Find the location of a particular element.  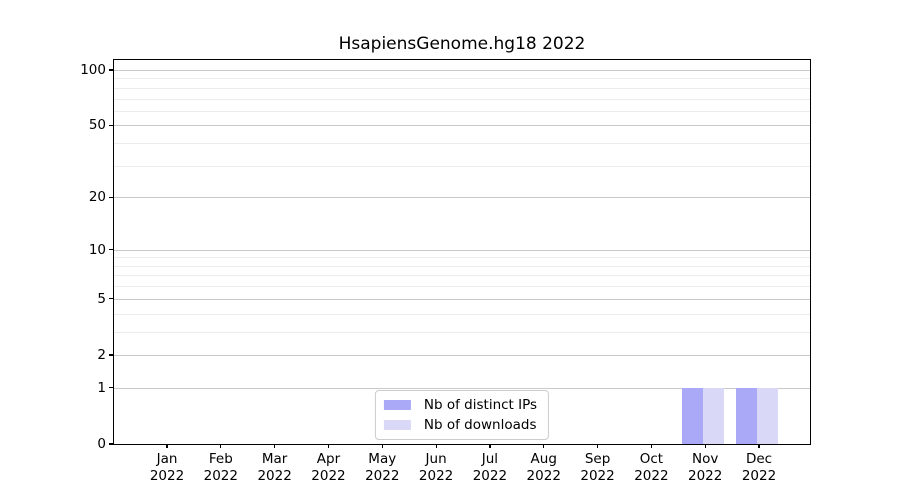

x-tick-label: Mar 2022 is located at coordinates (275, 467).